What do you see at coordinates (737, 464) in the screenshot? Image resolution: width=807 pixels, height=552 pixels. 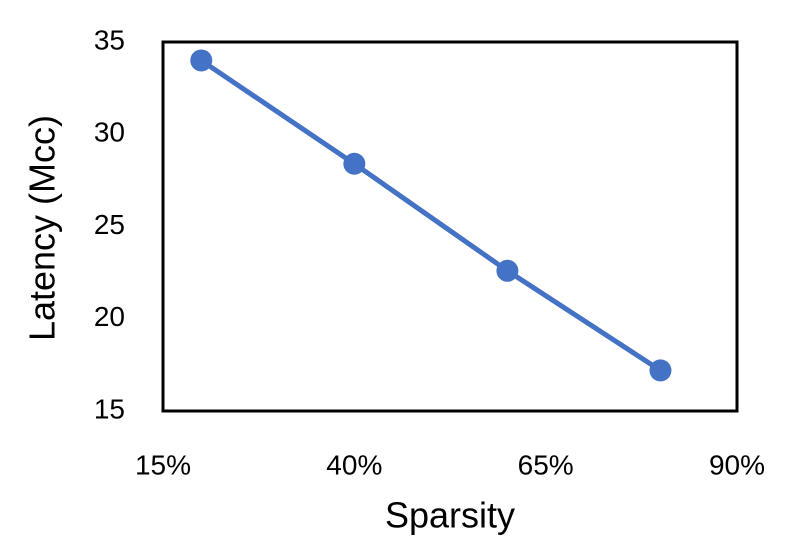 I see `x-tick-label: 90%` at bounding box center [737, 464].